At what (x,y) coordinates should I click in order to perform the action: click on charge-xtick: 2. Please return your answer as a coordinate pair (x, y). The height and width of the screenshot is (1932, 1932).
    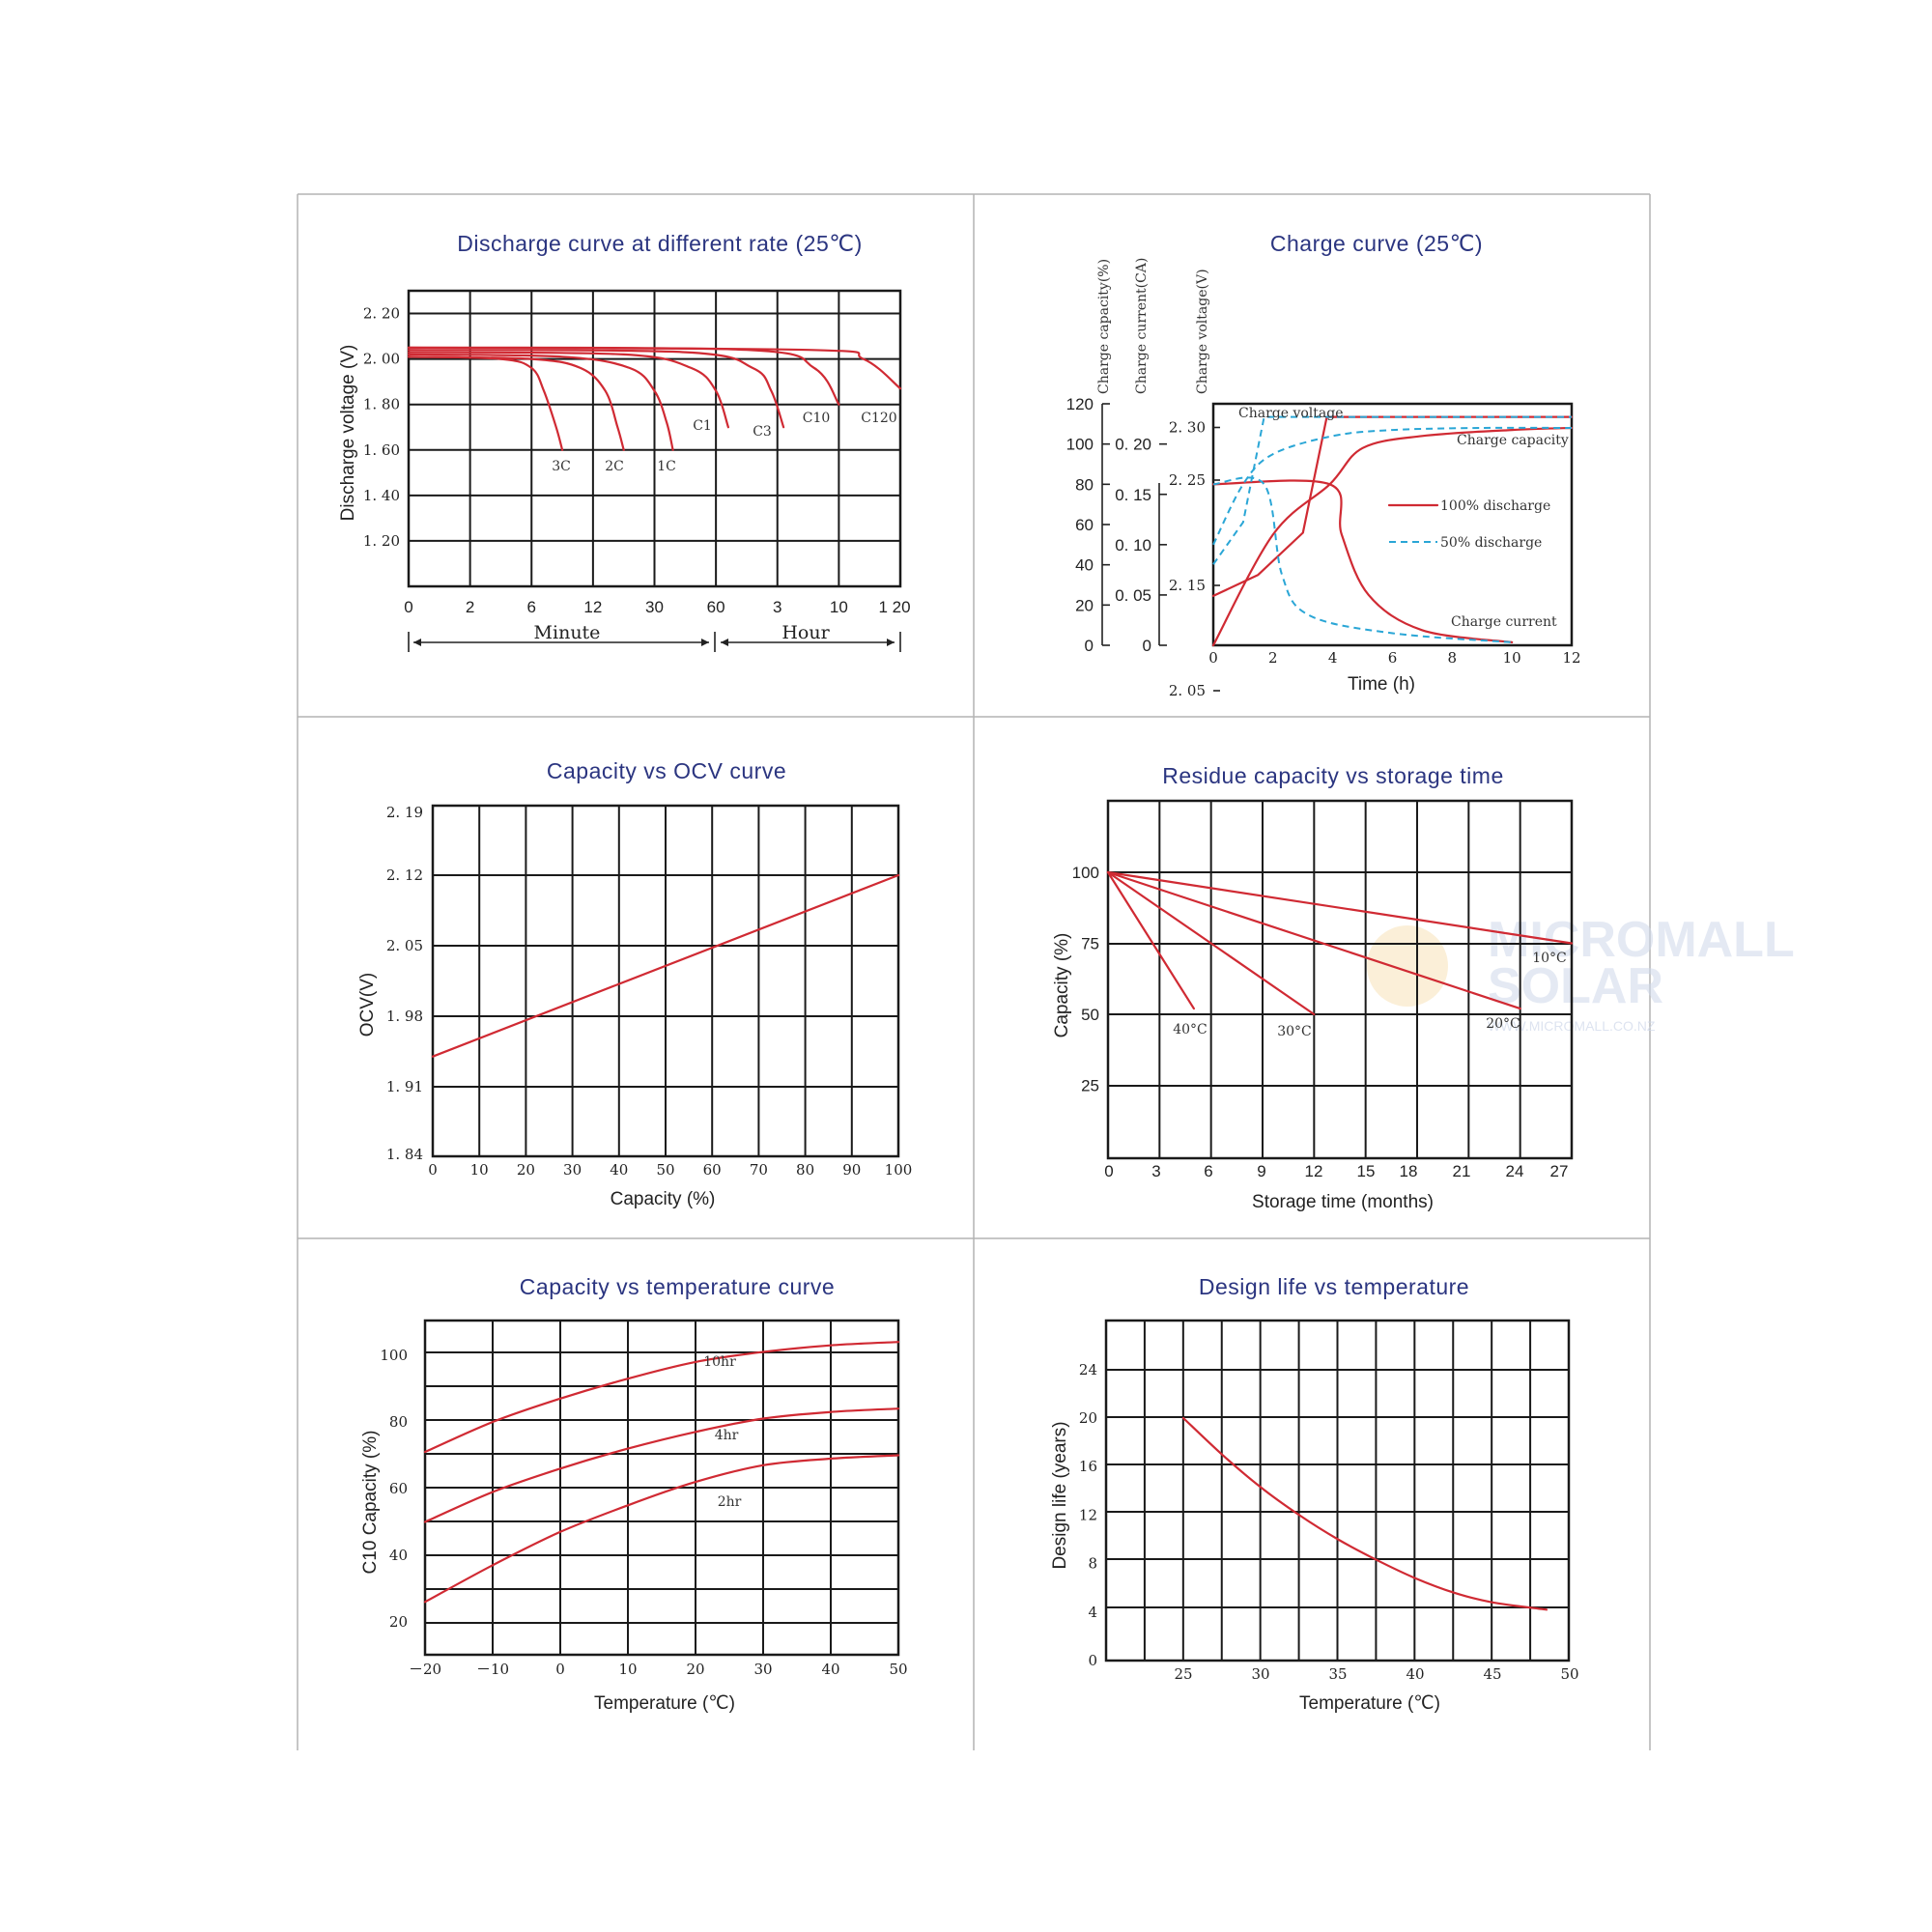
    Looking at the image, I should click on (1273, 658).